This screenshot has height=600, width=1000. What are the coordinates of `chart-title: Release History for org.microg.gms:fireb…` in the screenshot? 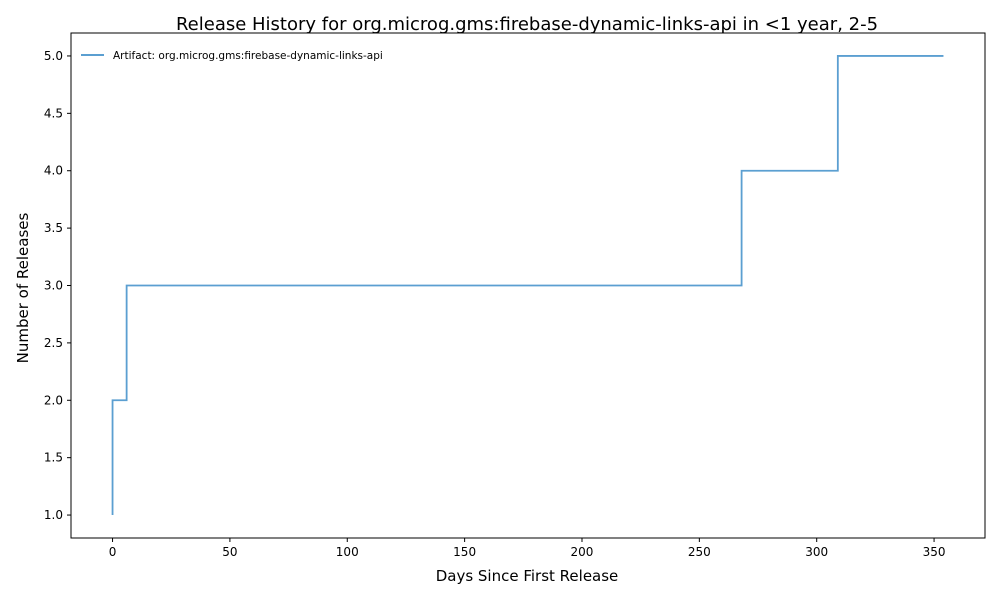 It's located at (527, 24).